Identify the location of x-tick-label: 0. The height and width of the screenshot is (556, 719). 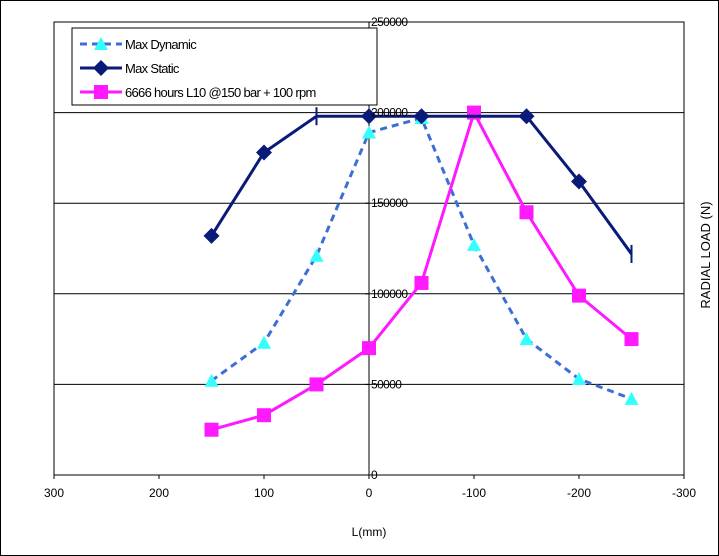
(369, 493).